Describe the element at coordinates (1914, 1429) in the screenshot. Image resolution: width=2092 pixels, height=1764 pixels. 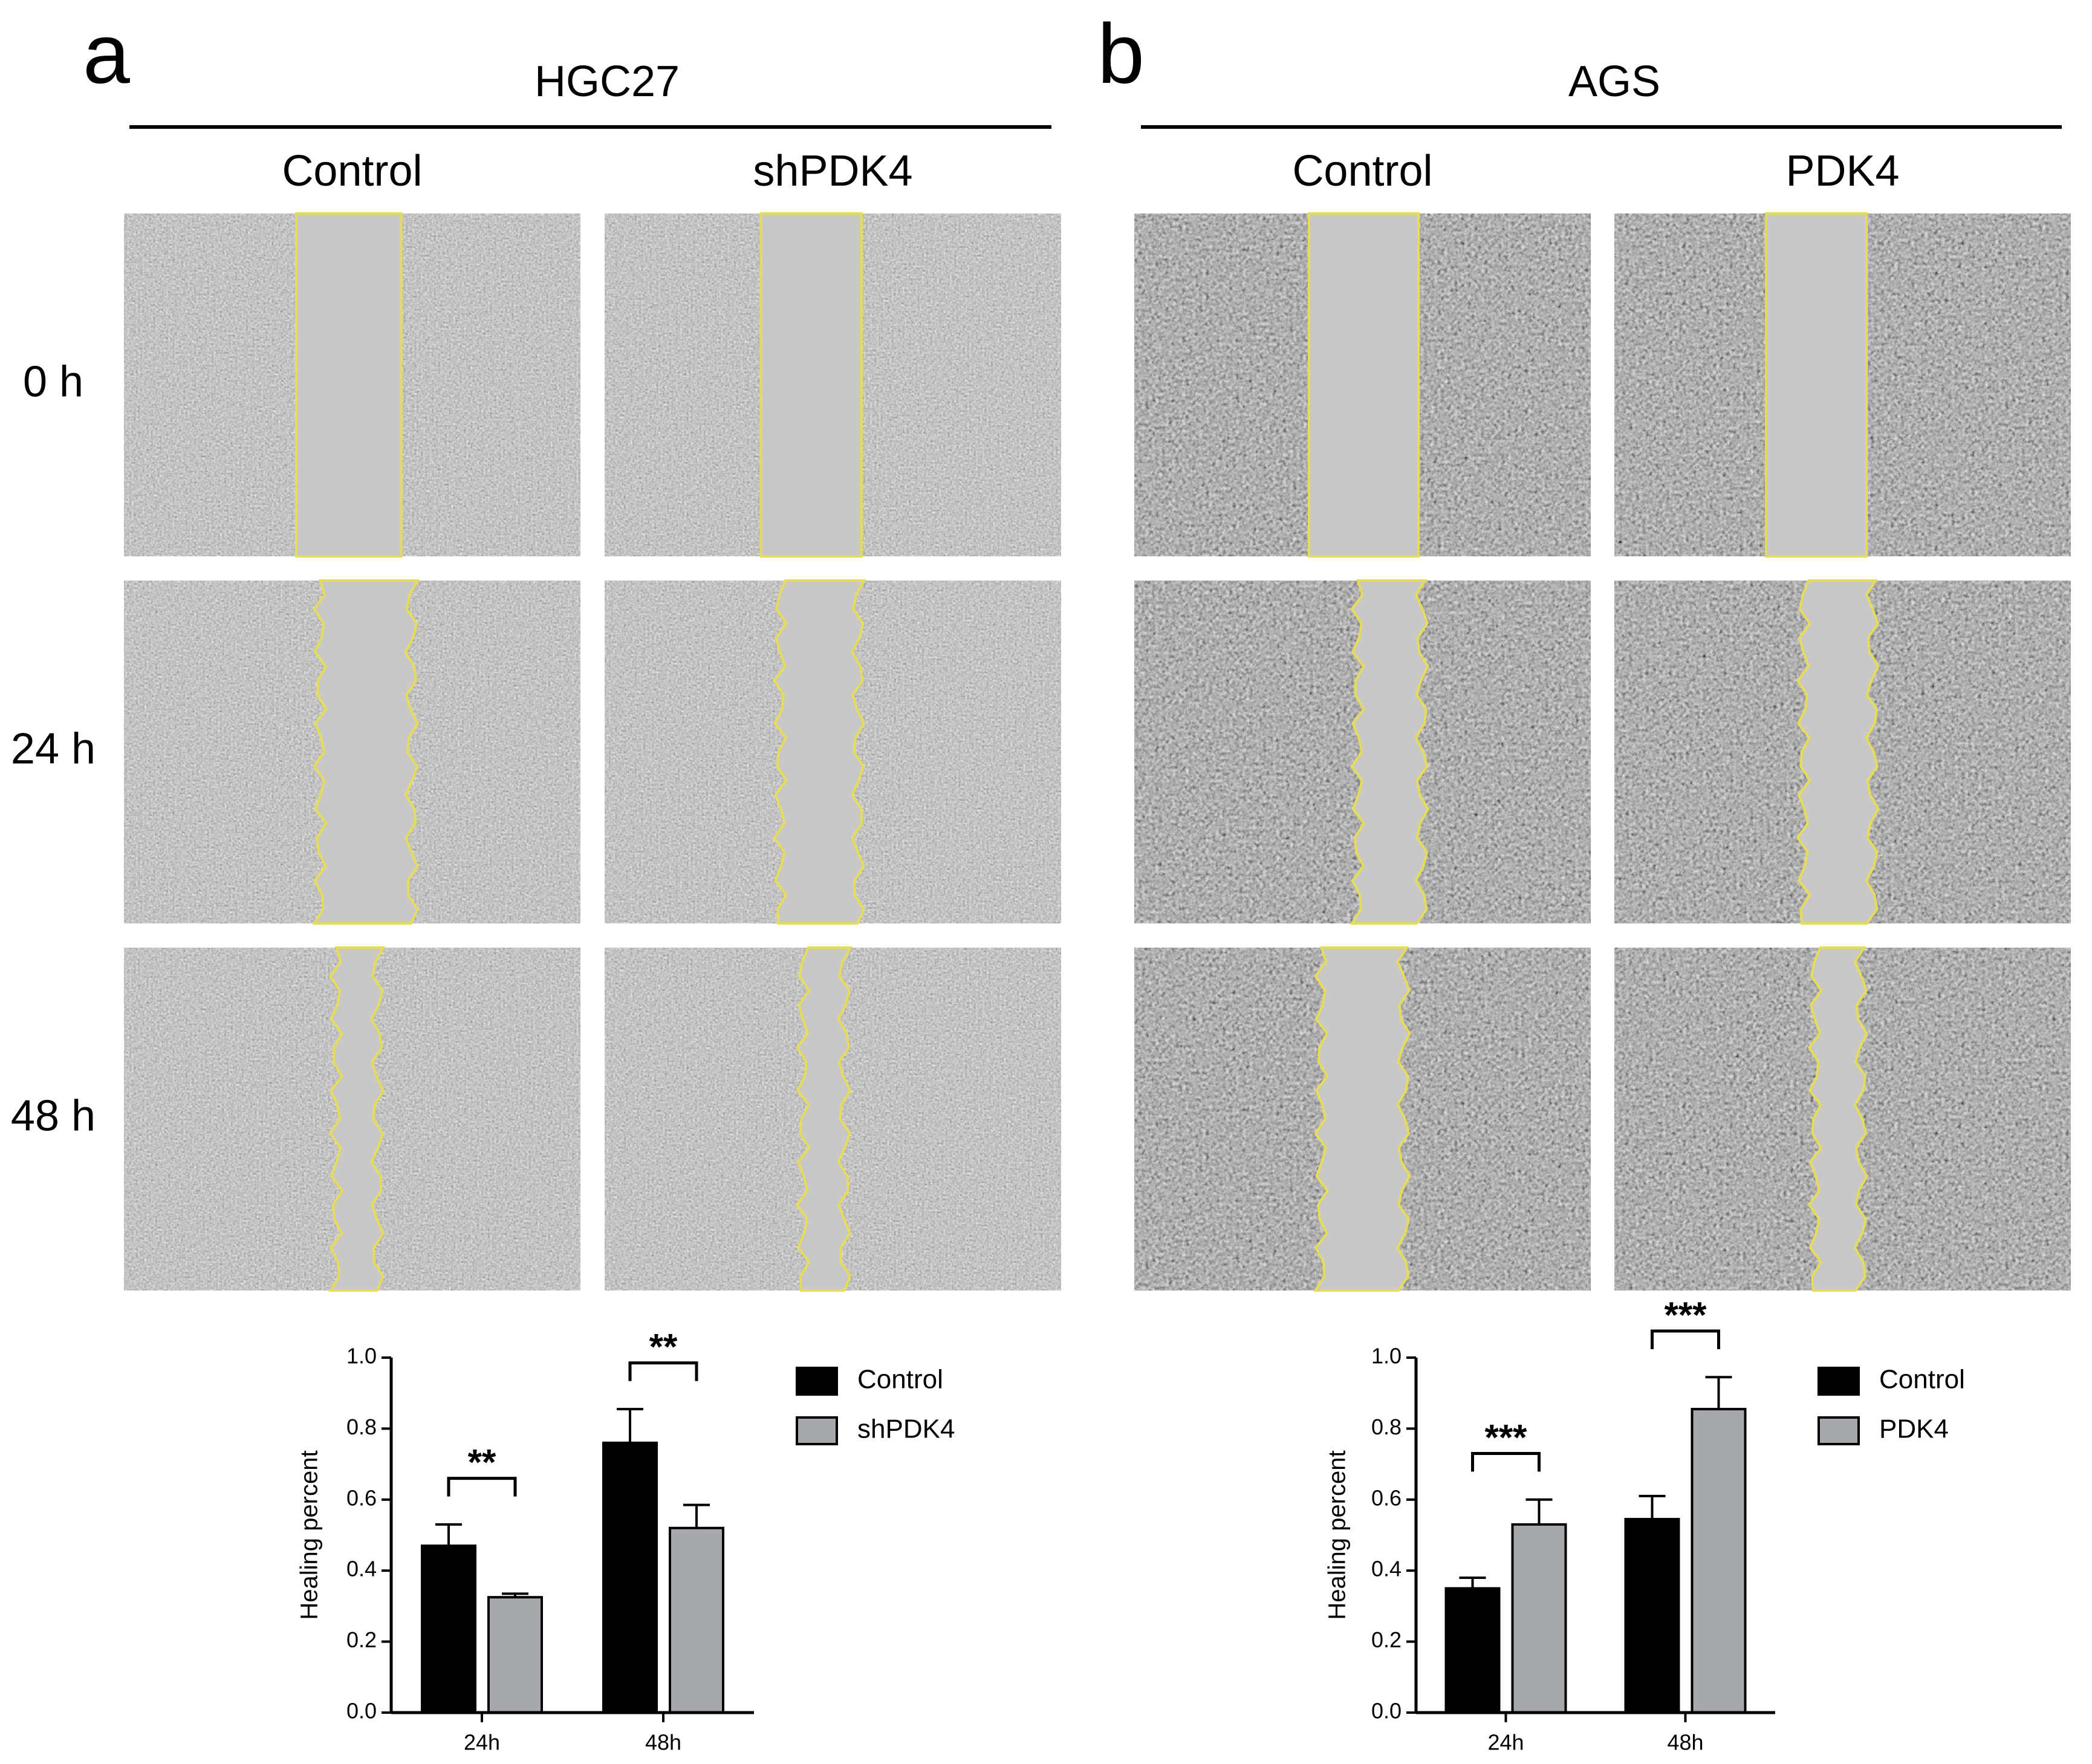
I see `legend-label: PDK4` at that location.